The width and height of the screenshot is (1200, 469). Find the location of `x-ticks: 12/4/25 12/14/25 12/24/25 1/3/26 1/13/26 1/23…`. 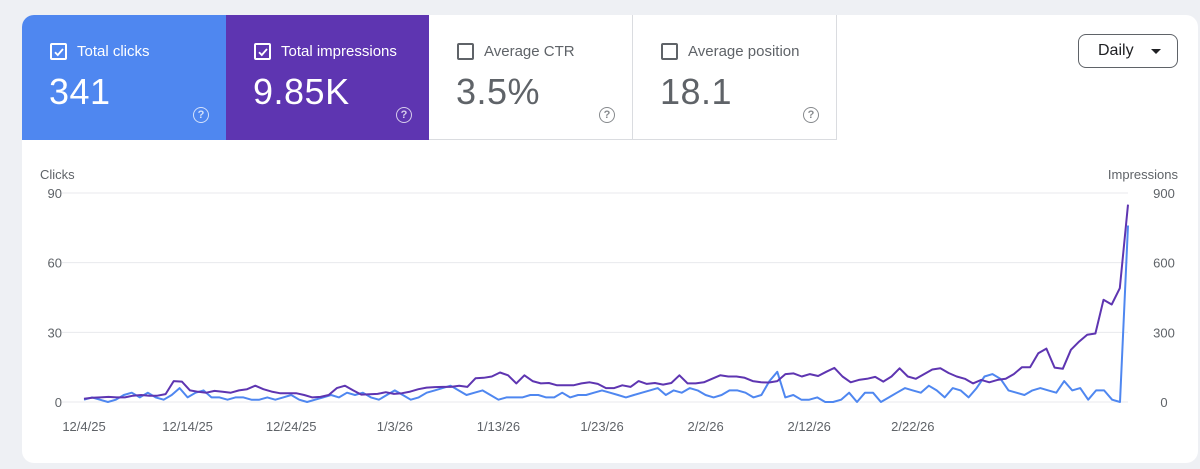

x-ticks: 12/4/25 12/14/25 12/24/25 1/3/26 1/13/26 1/23… is located at coordinates (498, 426).